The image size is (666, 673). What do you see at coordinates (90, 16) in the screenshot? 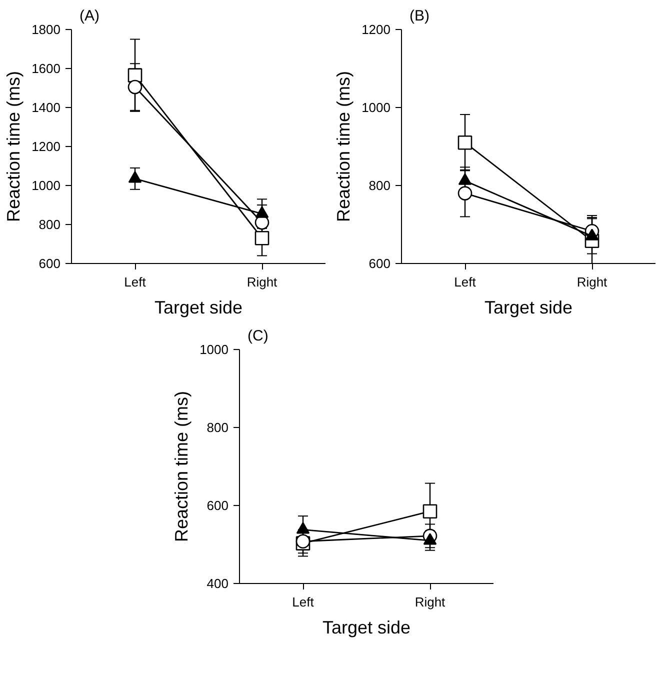
I see `chart-title: (A)` at bounding box center [90, 16].